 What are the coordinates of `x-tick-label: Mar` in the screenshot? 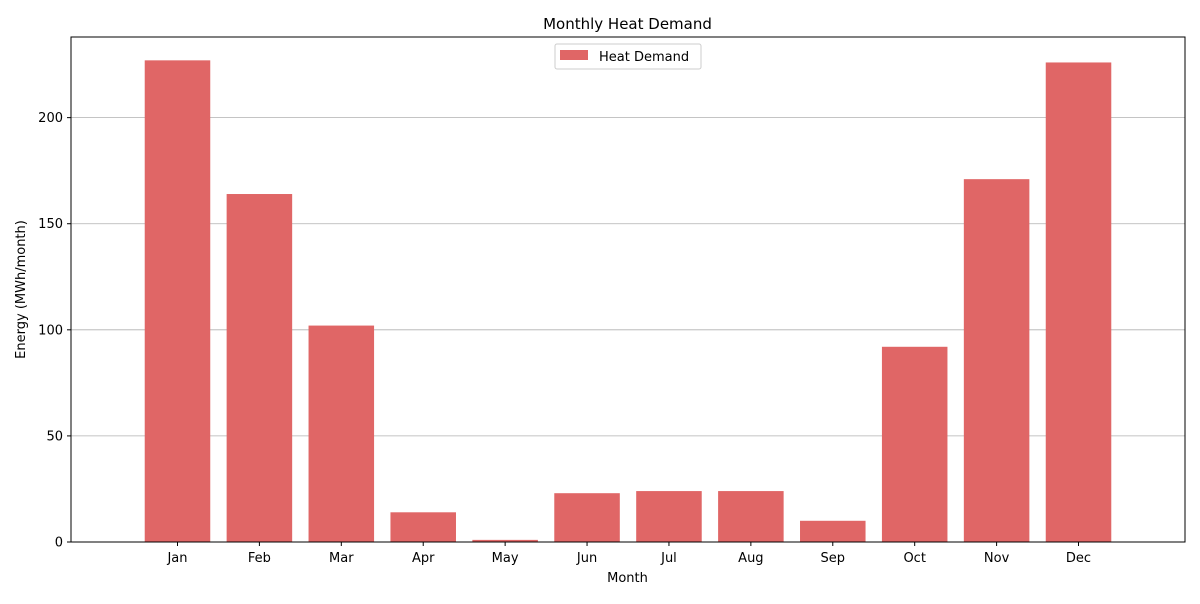 It's located at (341, 558).